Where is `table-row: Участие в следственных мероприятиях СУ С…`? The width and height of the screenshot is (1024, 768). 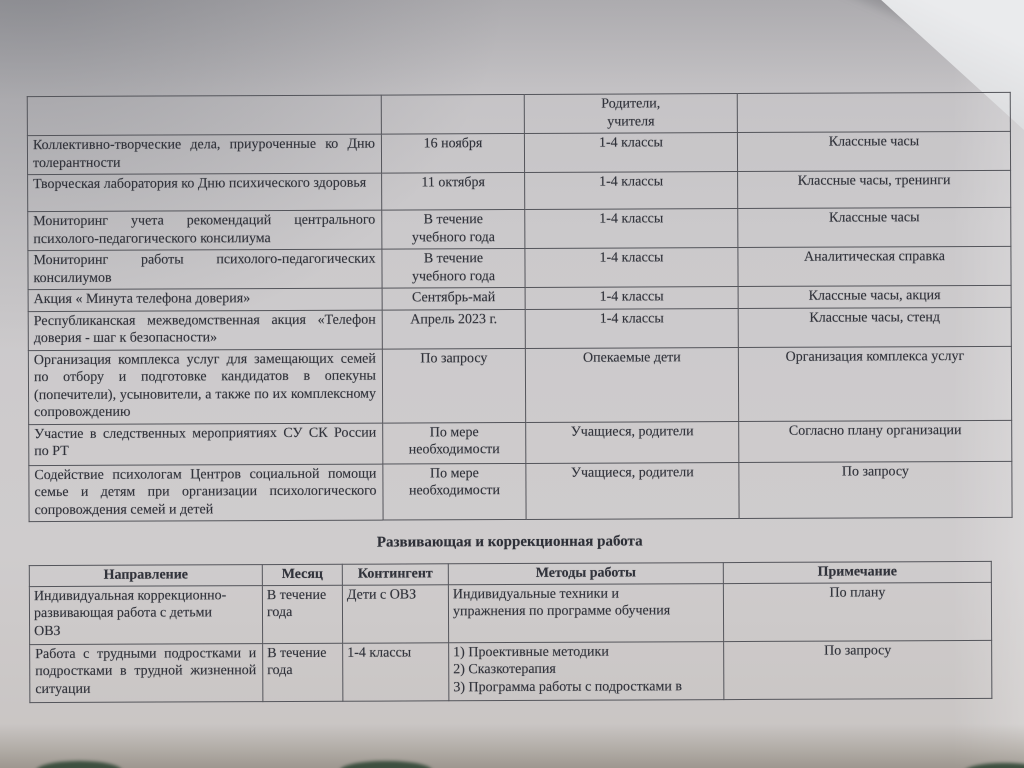
table-row: Участие в следственных мероприятиях СУ С… is located at coordinates (520, 442).